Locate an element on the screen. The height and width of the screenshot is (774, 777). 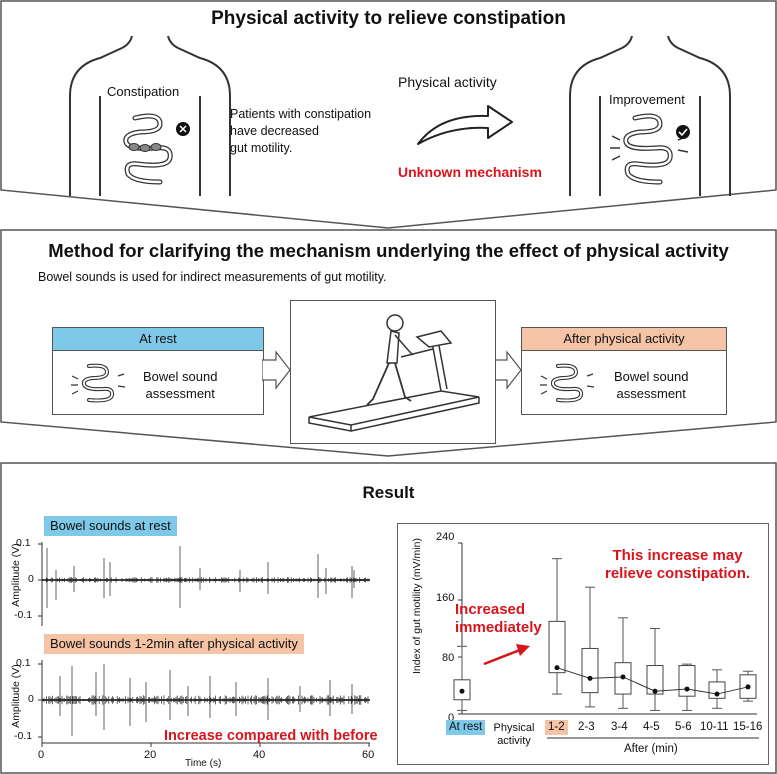
cat-5-6: 5-6 is located at coordinates (683, 727).